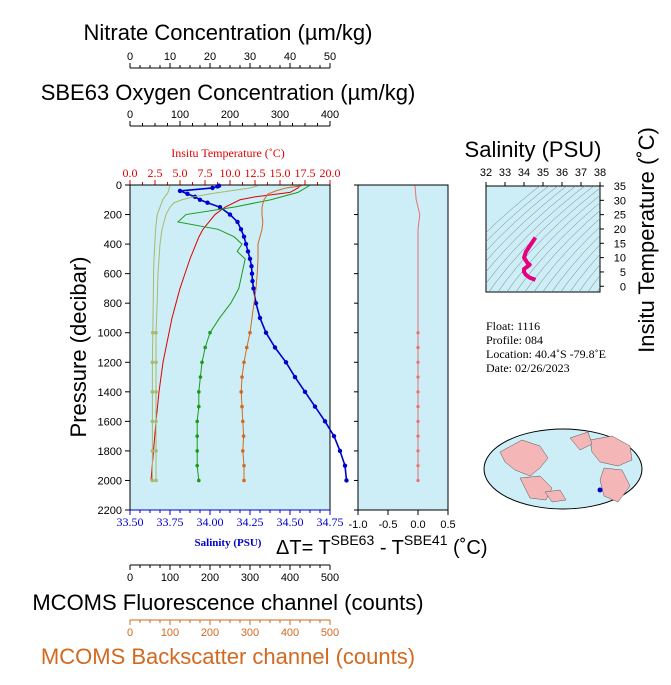 The height and width of the screenshot is (685, 671). I want to click on nitrate-axis-tick-label: 20, so click(210, 57).